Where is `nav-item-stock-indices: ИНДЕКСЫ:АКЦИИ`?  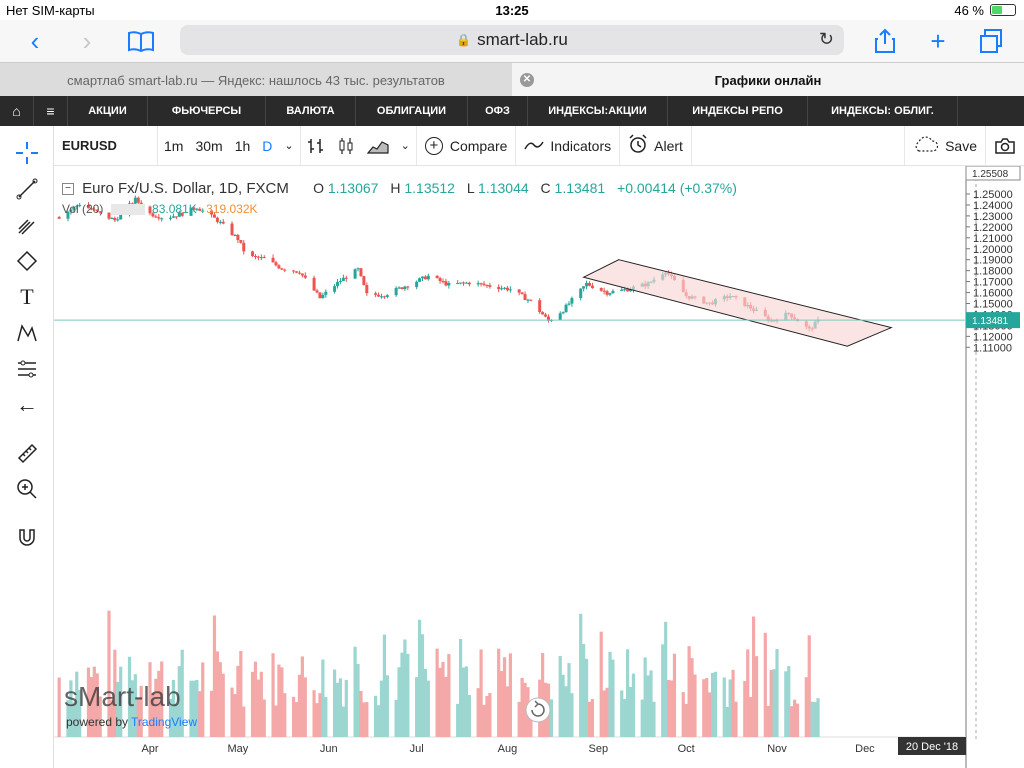 nav-item-stock-indices: ИНДЕКСЫ:АКЦИИ is located at coordinates (598, 111).